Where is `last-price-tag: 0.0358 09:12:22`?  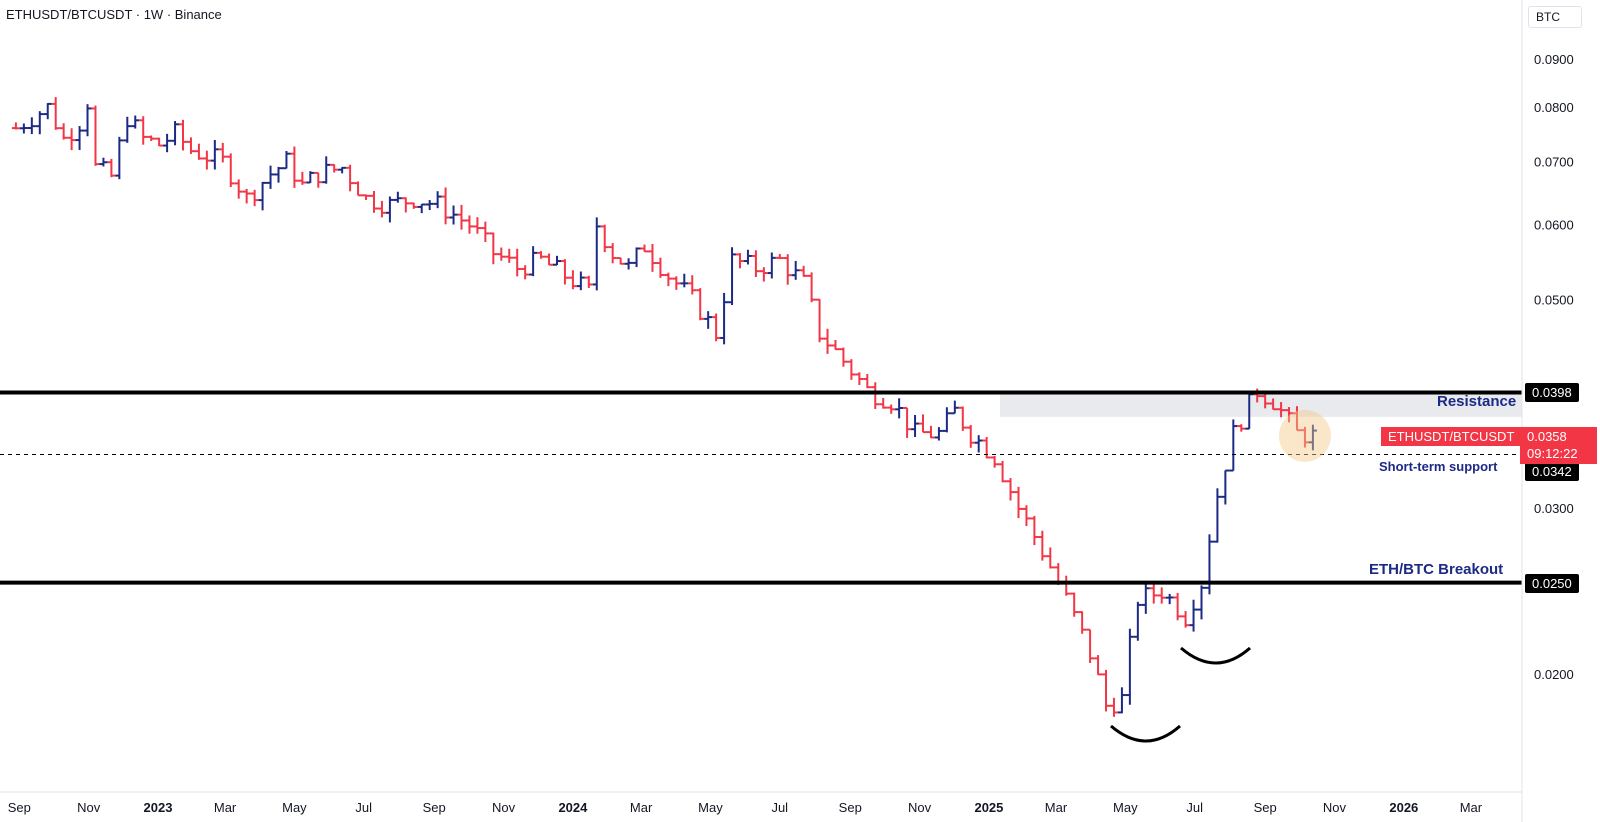 last-price-tag: 0.0358 09:12:22 is located at coordinates (1558, 445).